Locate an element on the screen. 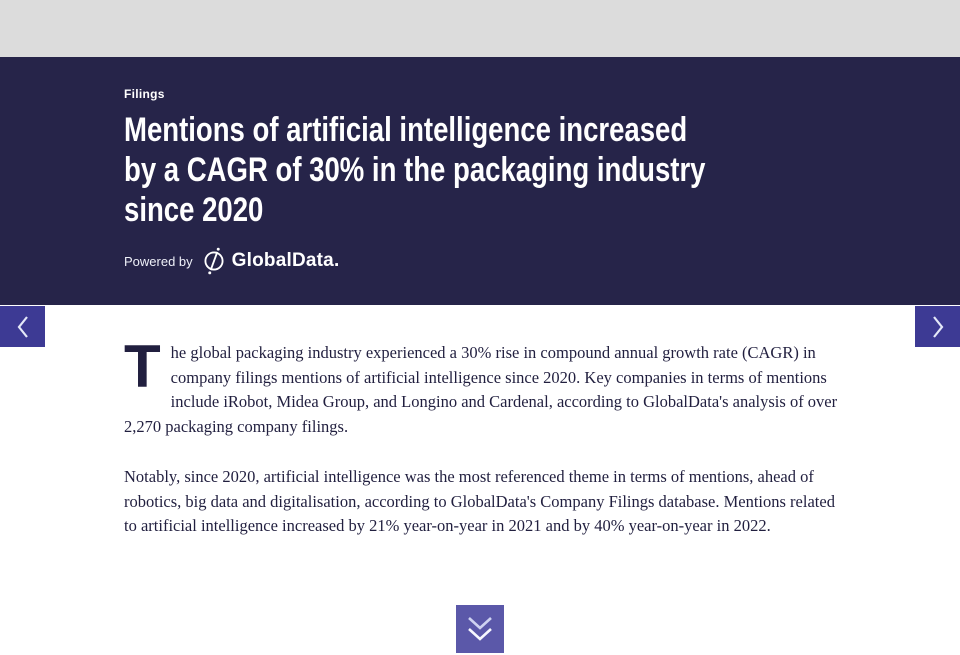 This screenshot has width=960, height=655. headline-line: since 2020 is located at coordinates (194, 210).